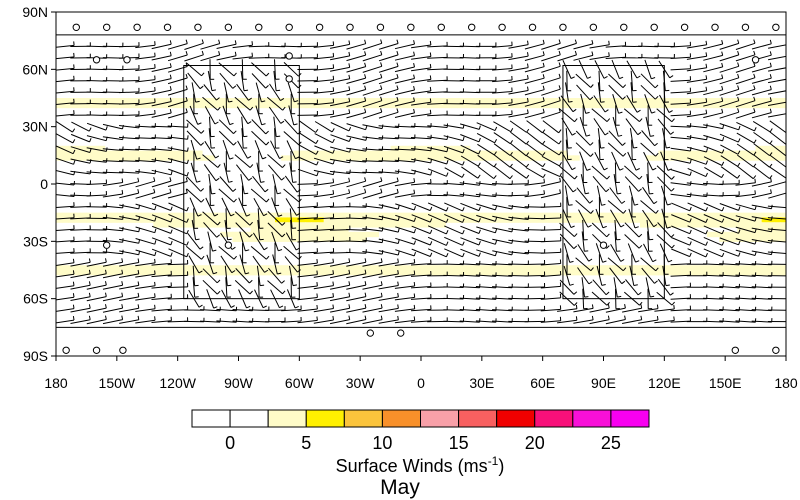  Describe the element at coordinates (603, 245) in the screenshot. I see `calm-circle` at that location.